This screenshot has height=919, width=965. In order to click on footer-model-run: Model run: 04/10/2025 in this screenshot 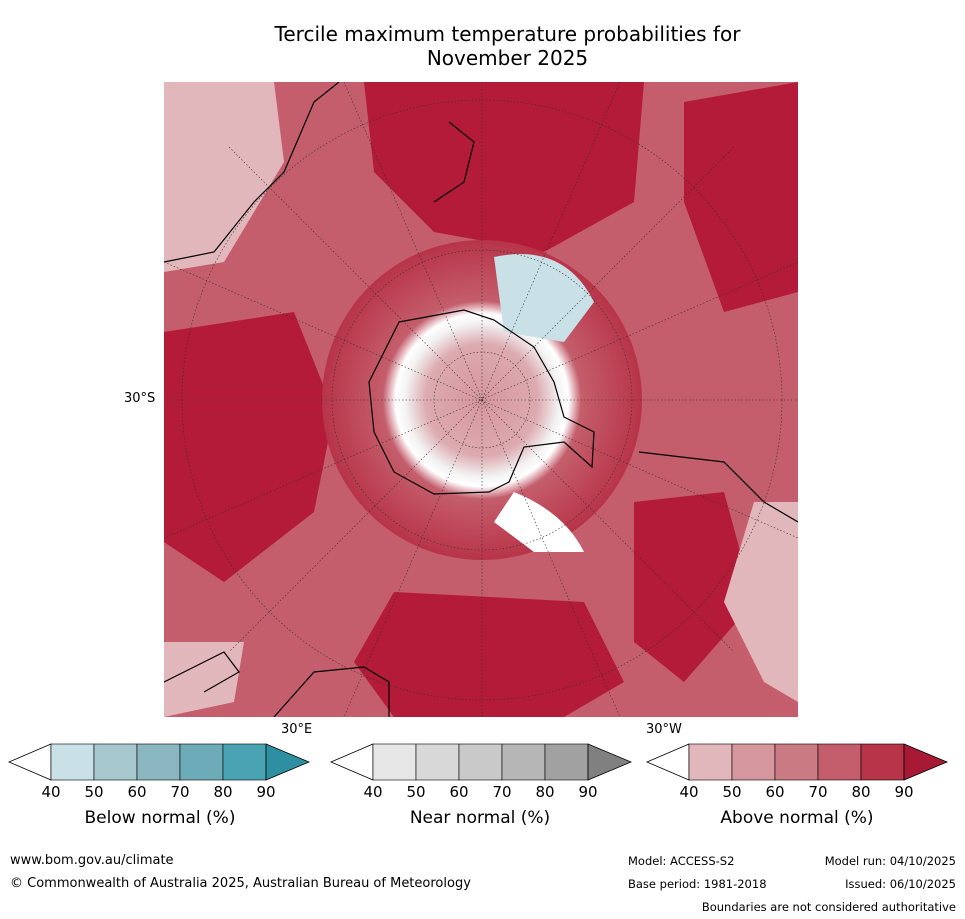, I will do `click(890, 861)`.